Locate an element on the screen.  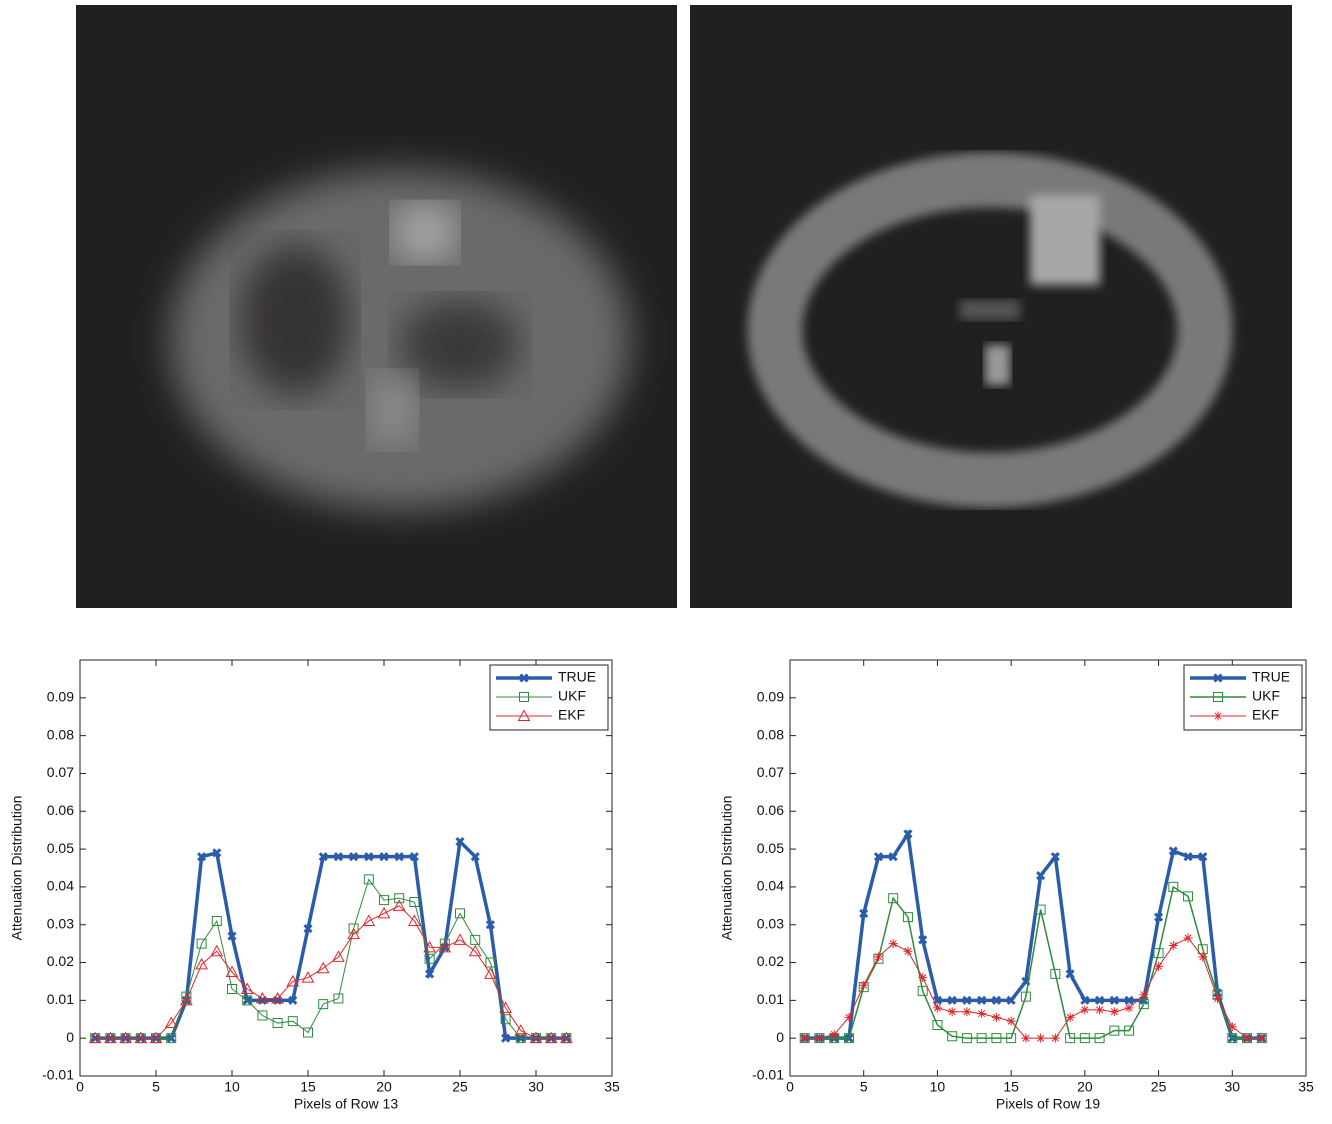
legend-label: UKF is located at coordinates (1266, 696).